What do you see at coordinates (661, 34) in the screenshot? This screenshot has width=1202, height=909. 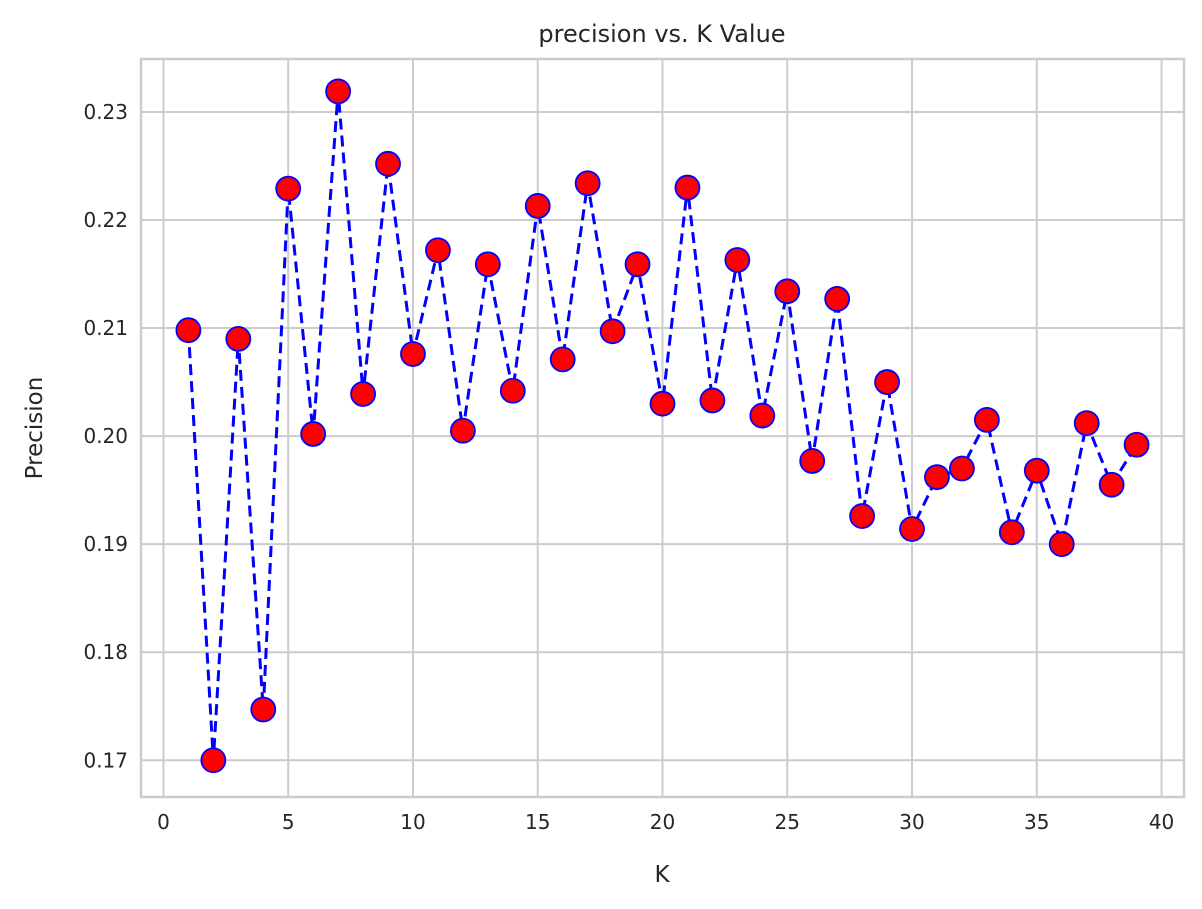 I see `chart-title: precision vs. K Value` at bounding box center [661, 34].